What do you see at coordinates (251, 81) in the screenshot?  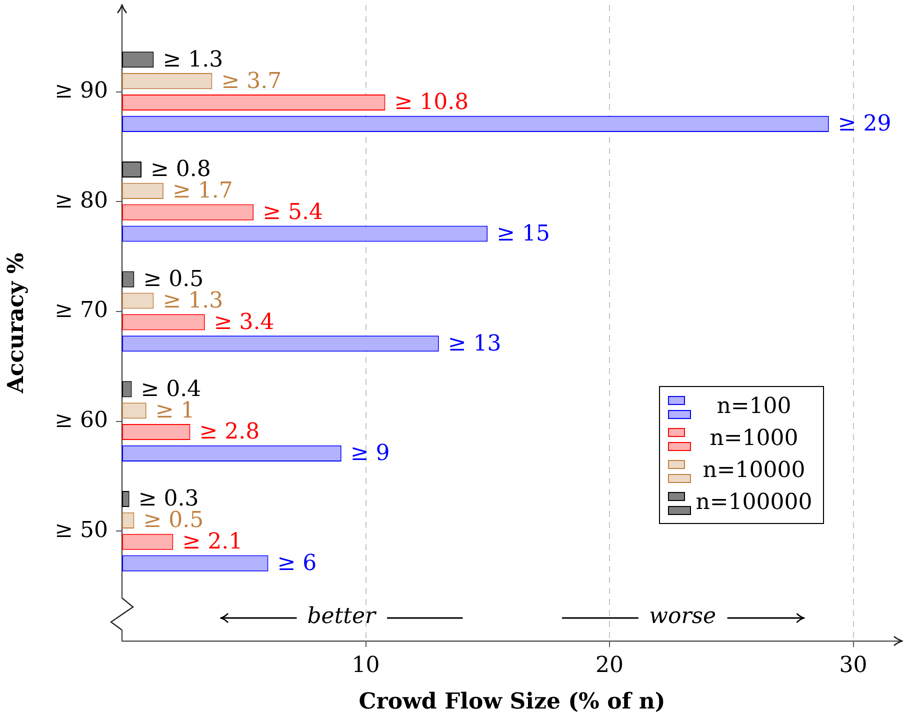 I see `data-label: ≥ 3.7` at bounding box center [251, 81].